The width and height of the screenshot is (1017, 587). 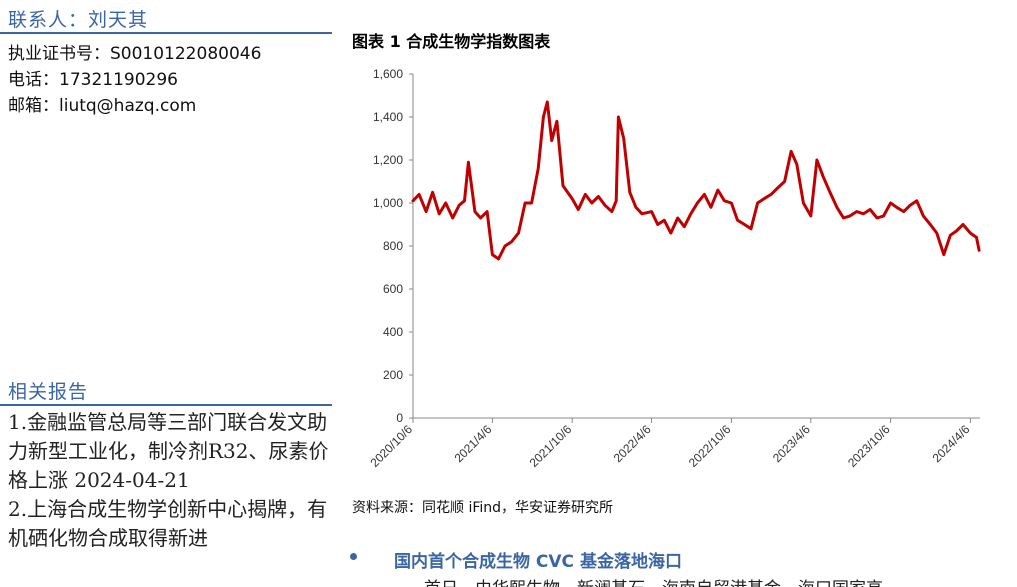 I want to click on y-tick-label: 1,600, so click(x=388, y=74).